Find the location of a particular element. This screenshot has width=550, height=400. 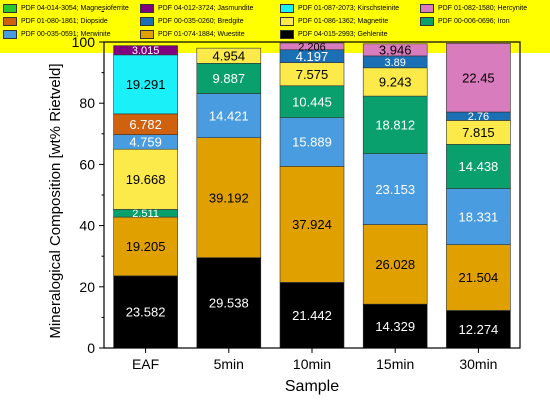

data-label: 14.438 is located at coordinates (479, 166).